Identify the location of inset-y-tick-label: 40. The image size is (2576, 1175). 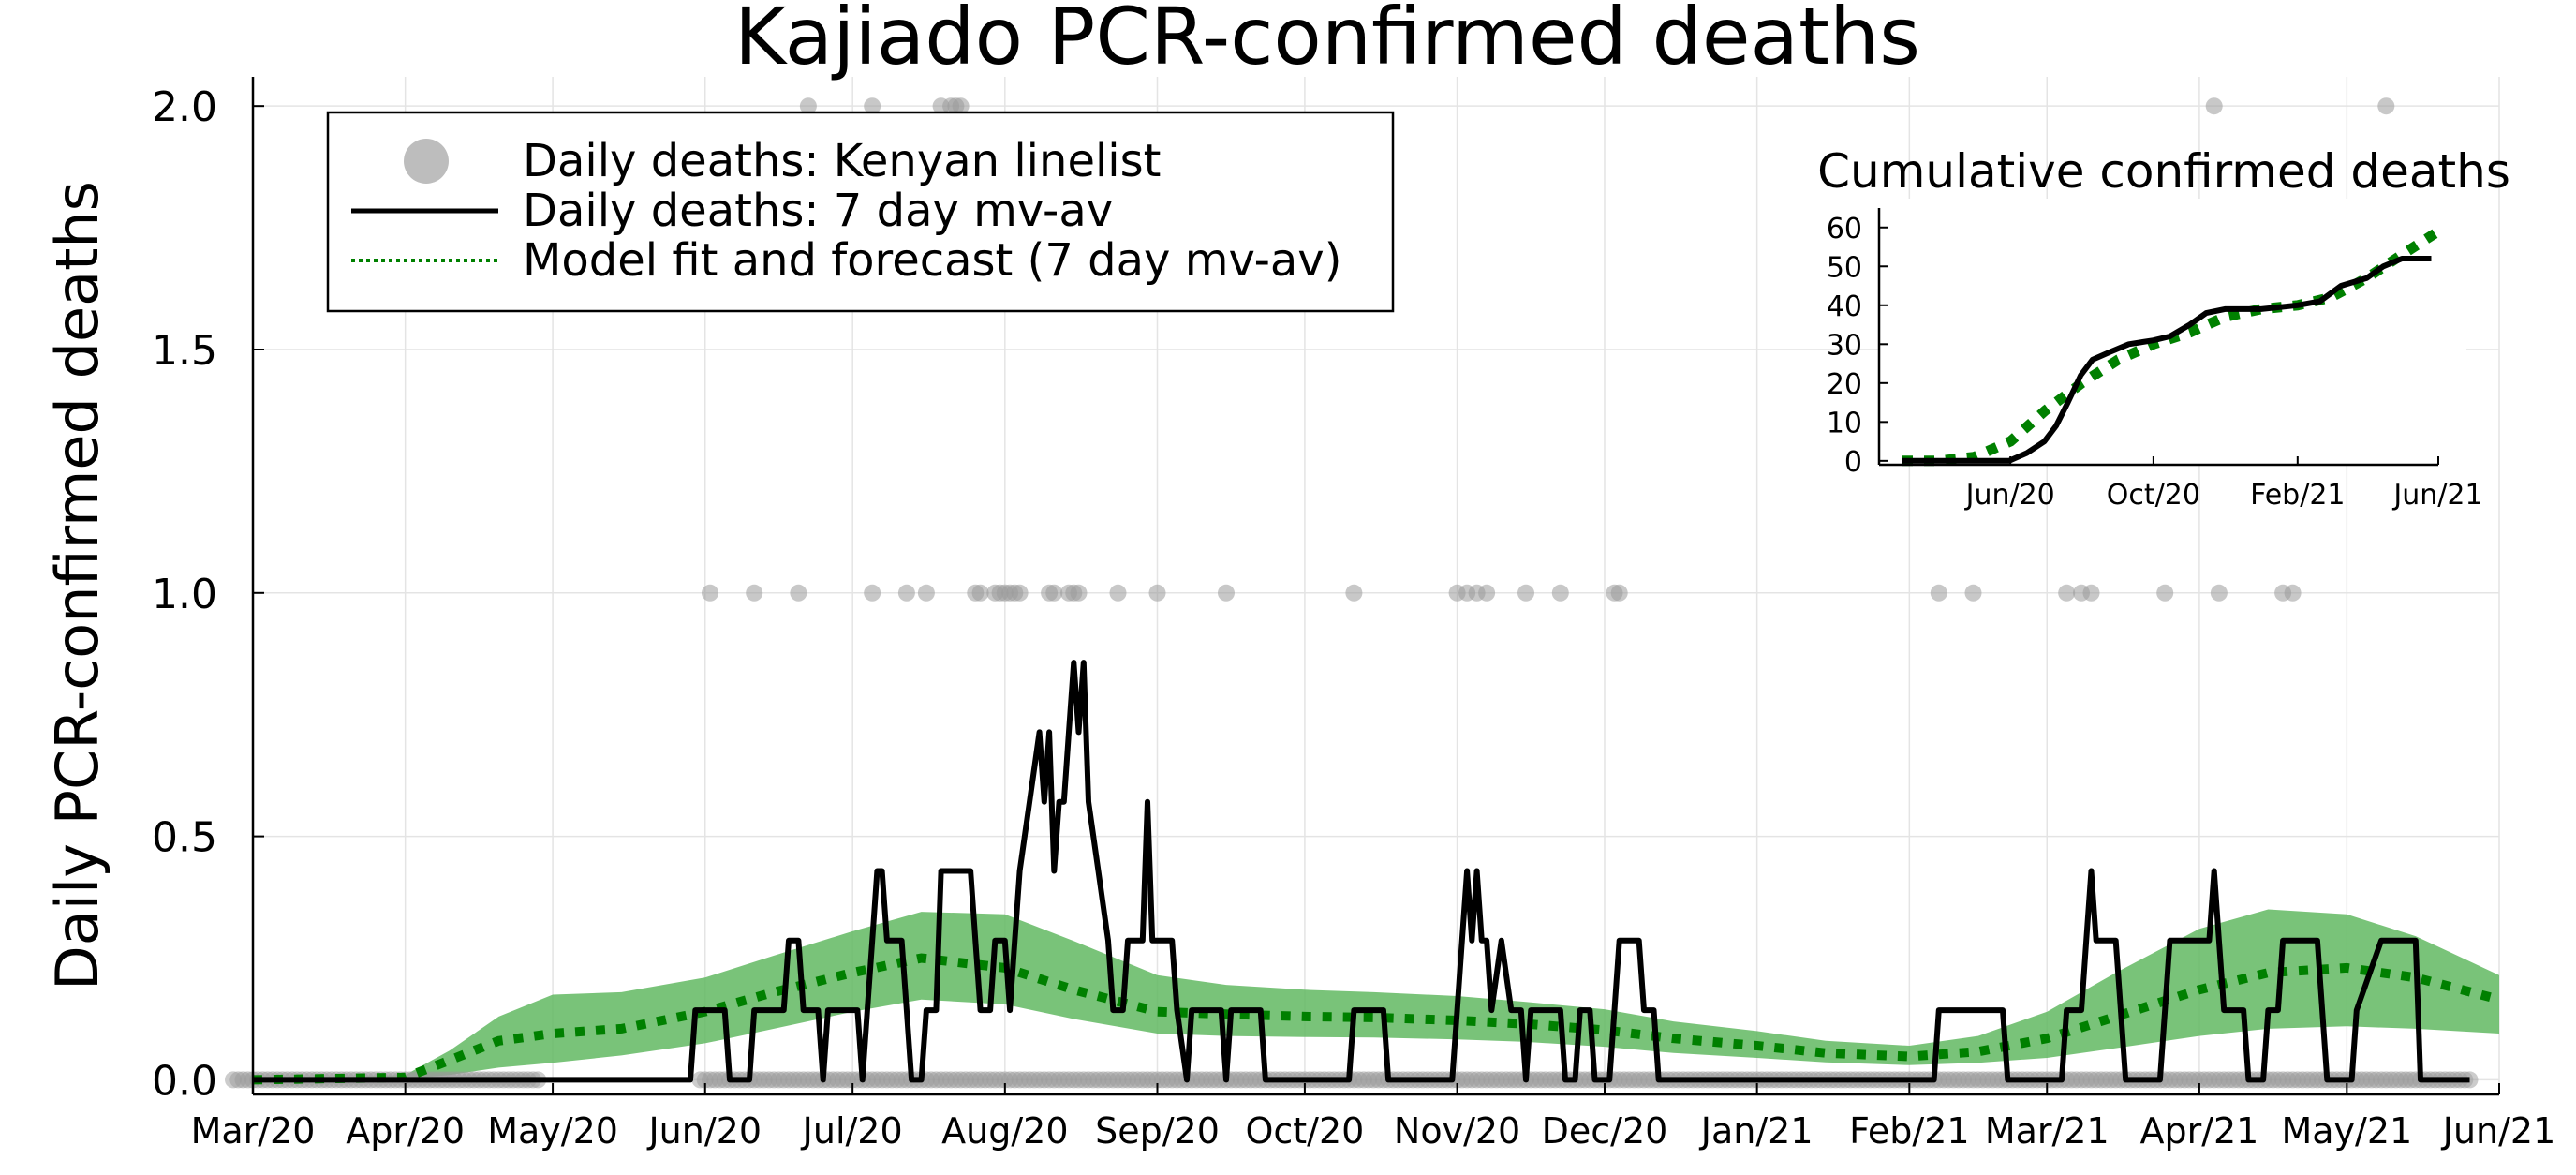
(1844, 306).